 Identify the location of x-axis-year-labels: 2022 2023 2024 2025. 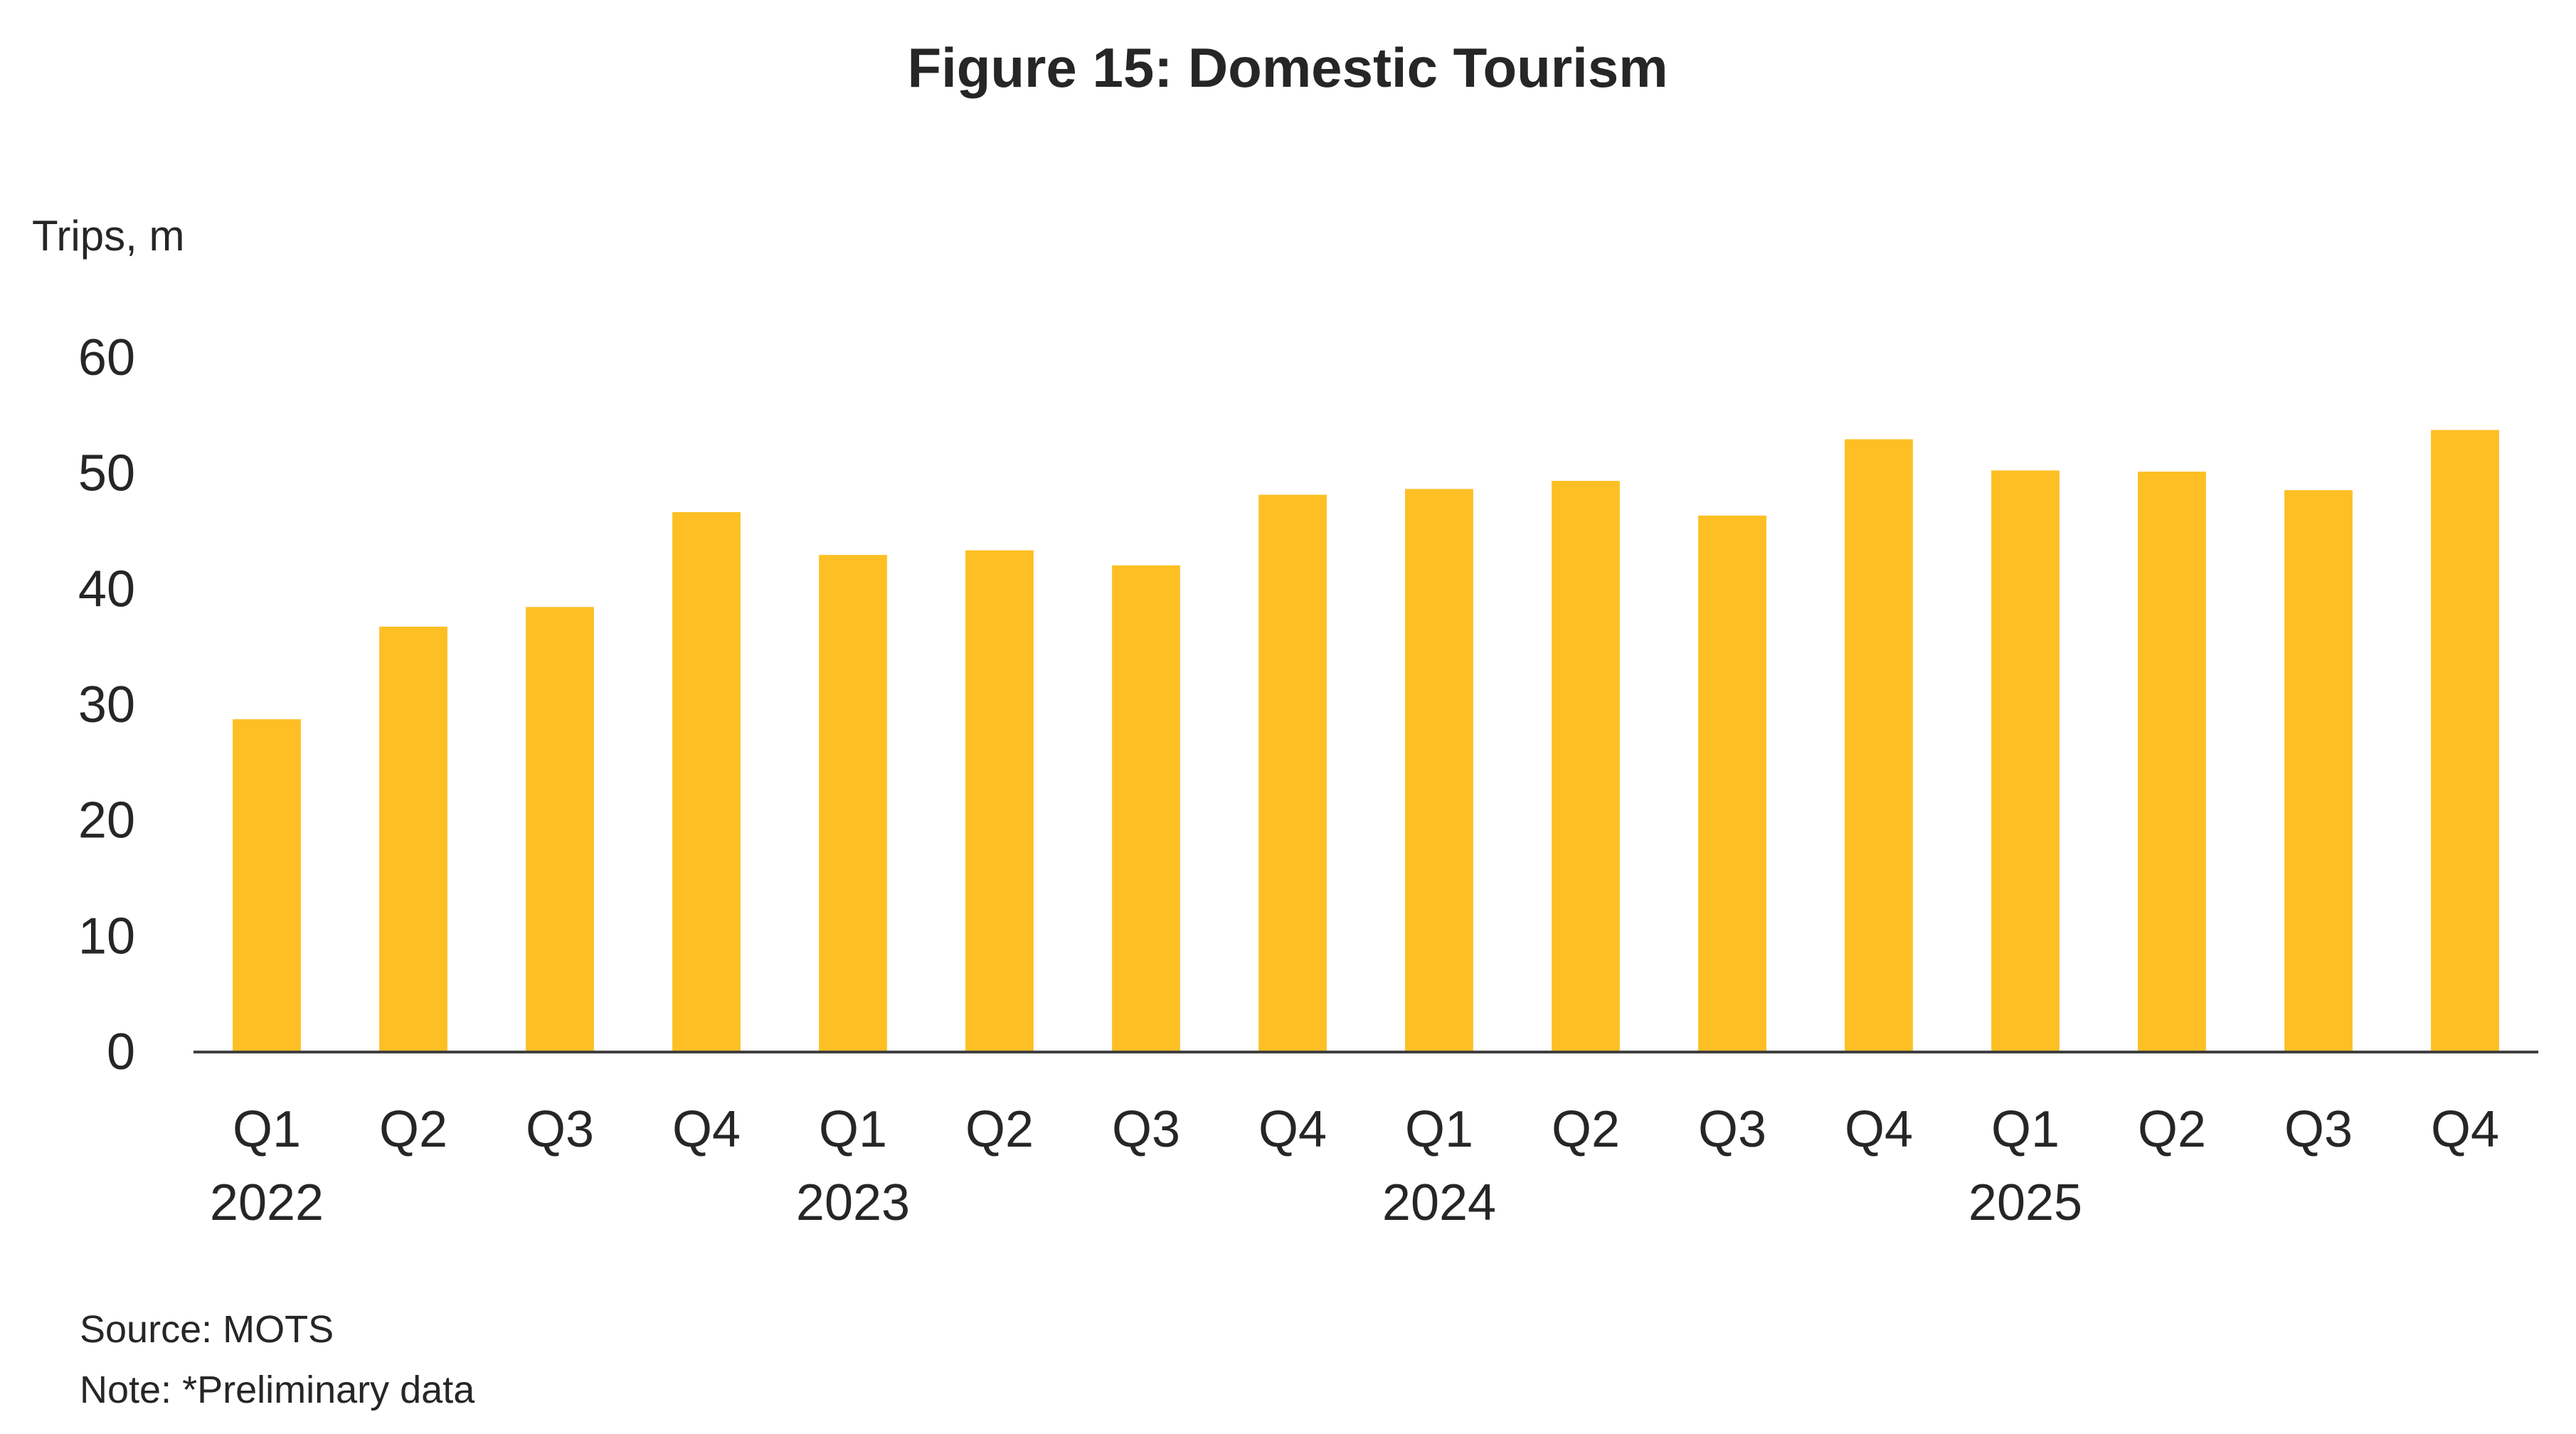
(1146, 1202).